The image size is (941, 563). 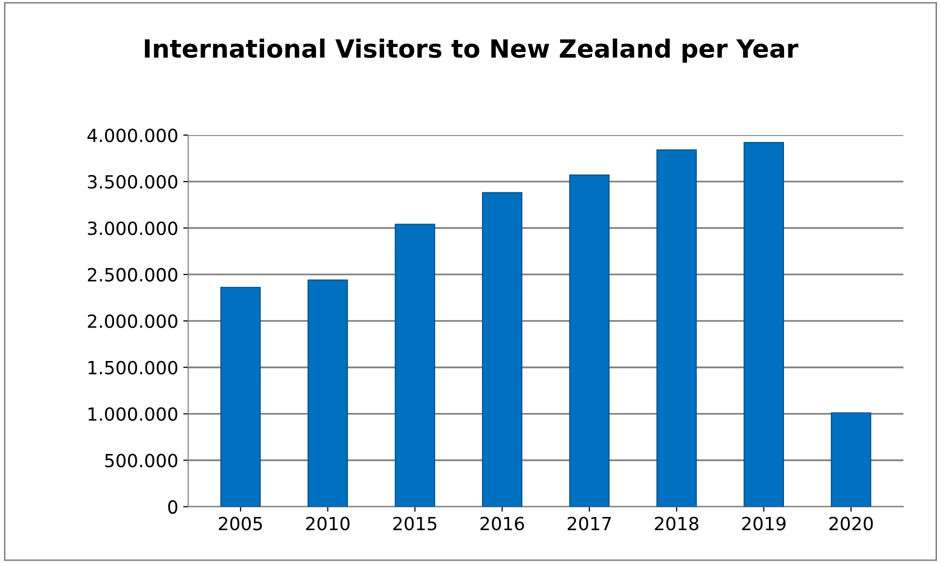 What do you see at coordinates (173, 507) in the screenshot?
I see `y-tick-label: 0` at bounding box center [173, 507].